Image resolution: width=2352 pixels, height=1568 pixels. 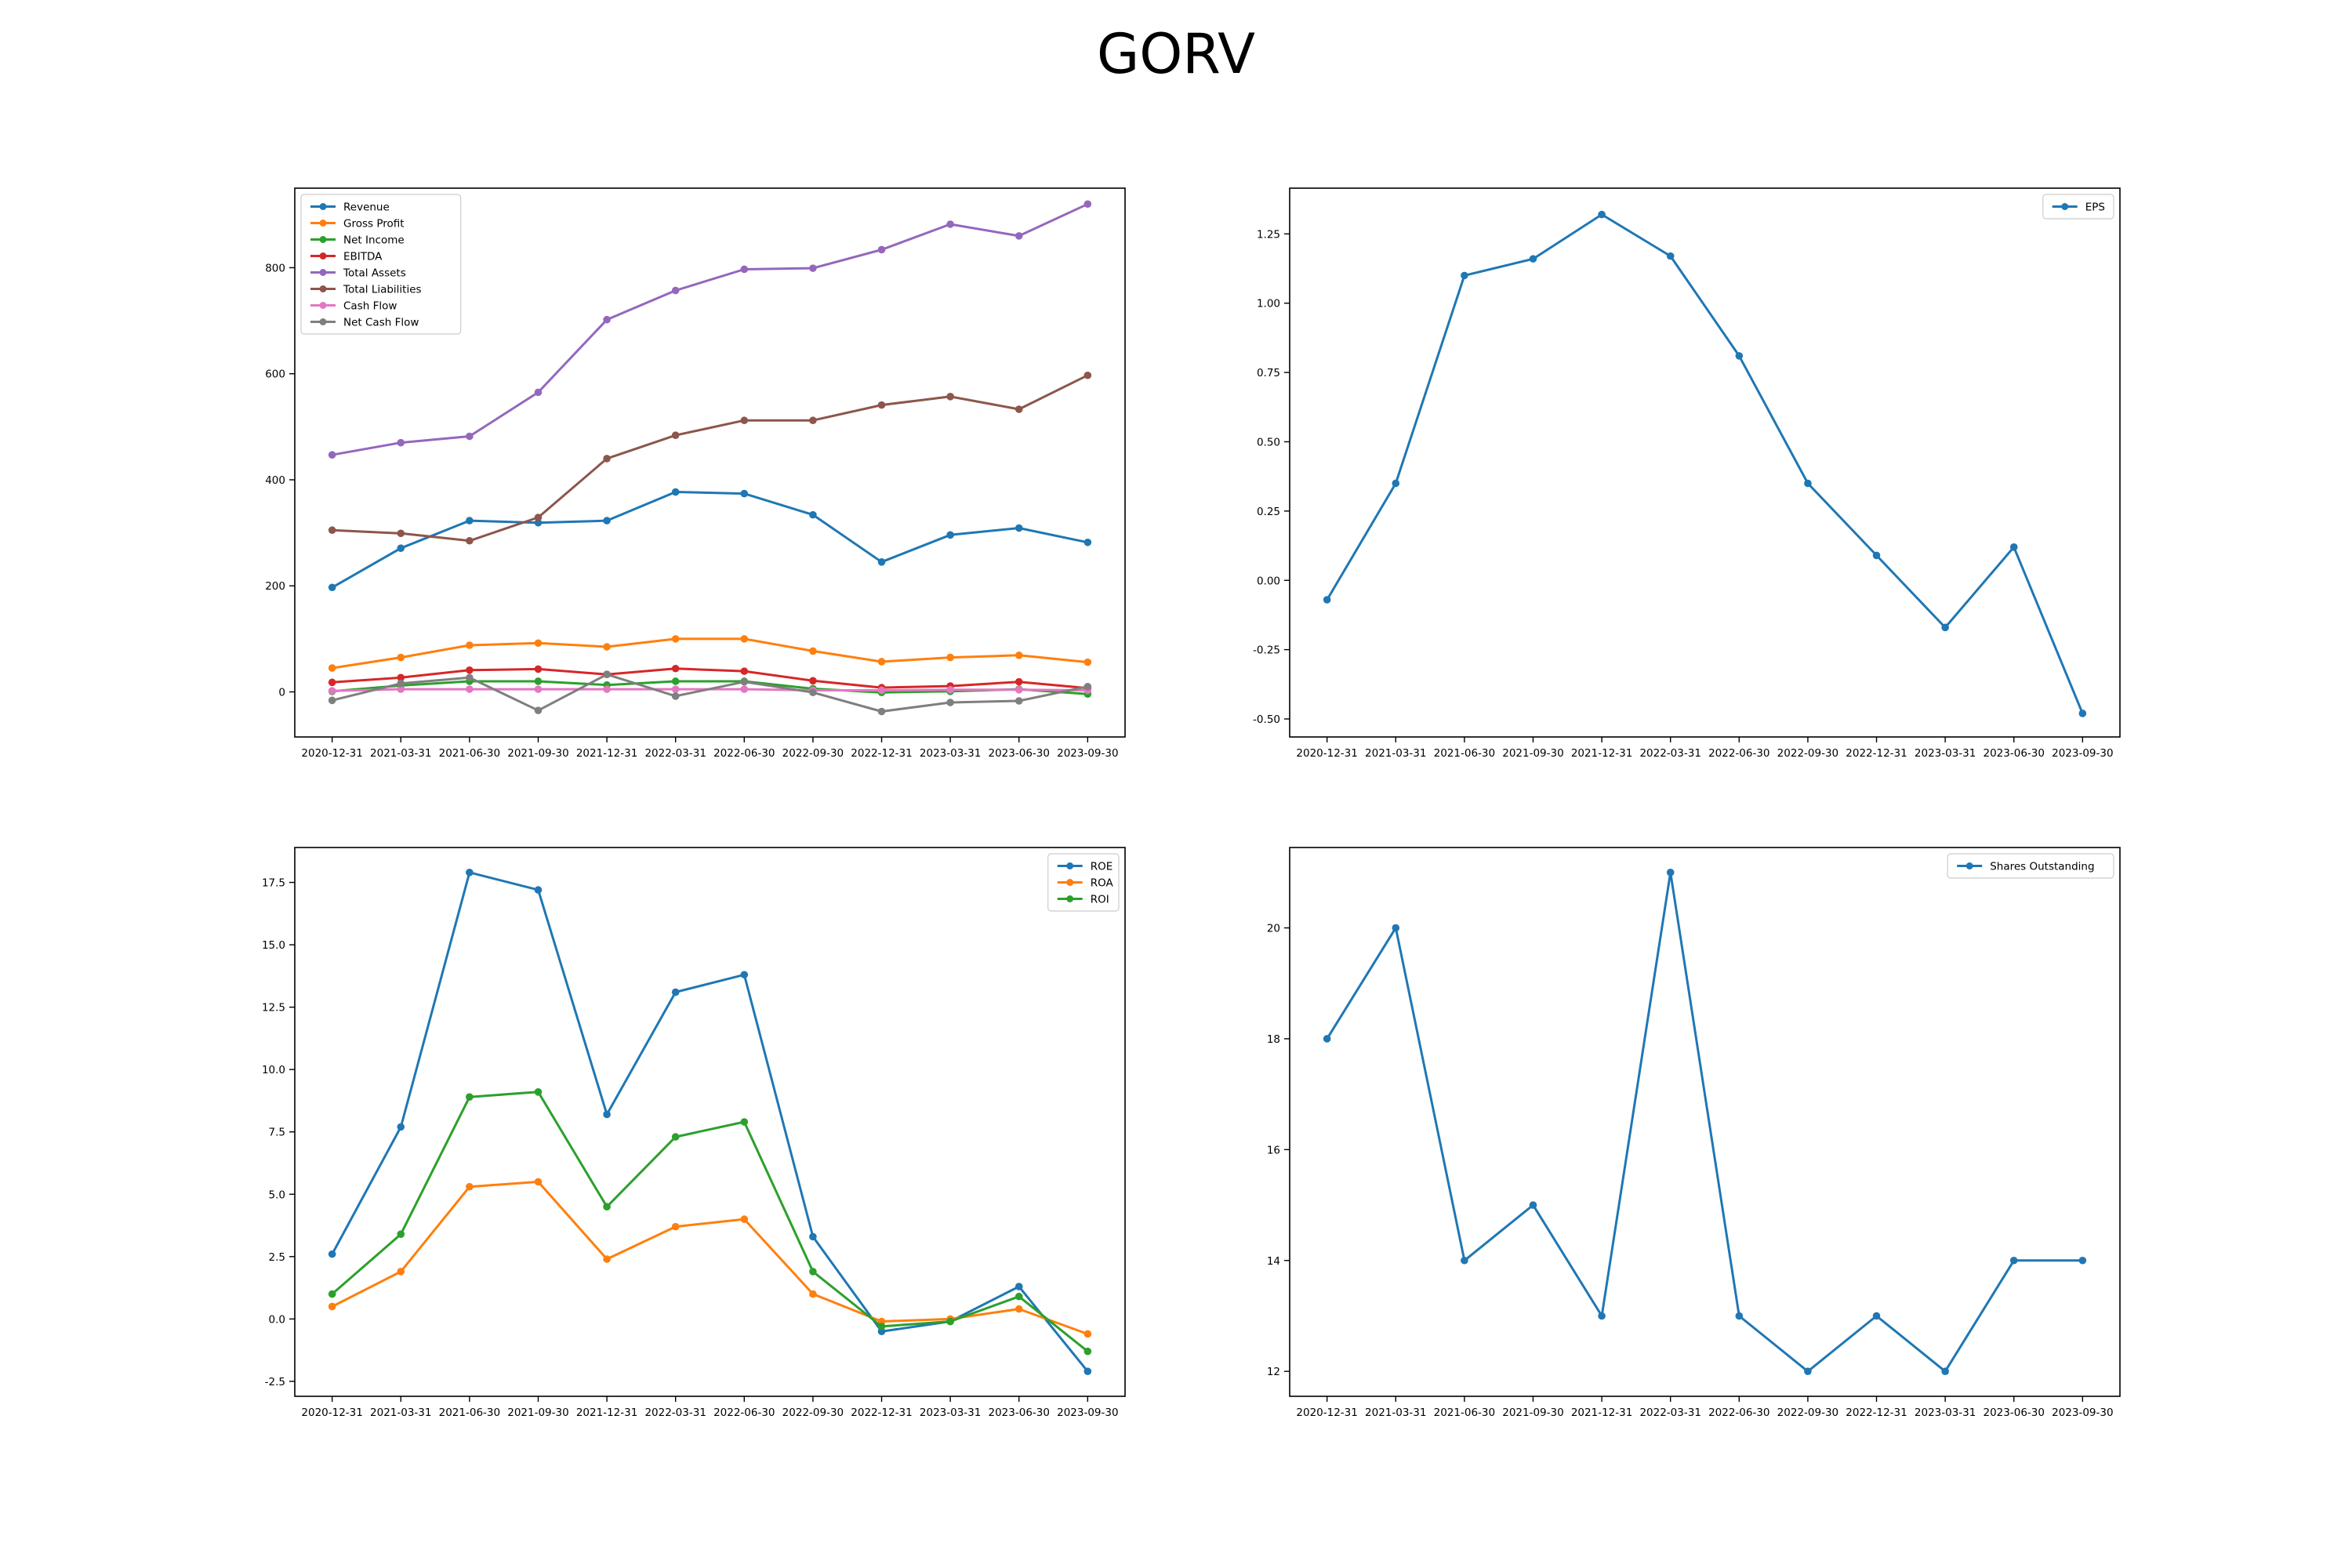 What do you see at coordinates (1395, 1412) in the screenshot?
I see `x-tick-label: 2021-03-31` at bounding box center [1395, 1412].